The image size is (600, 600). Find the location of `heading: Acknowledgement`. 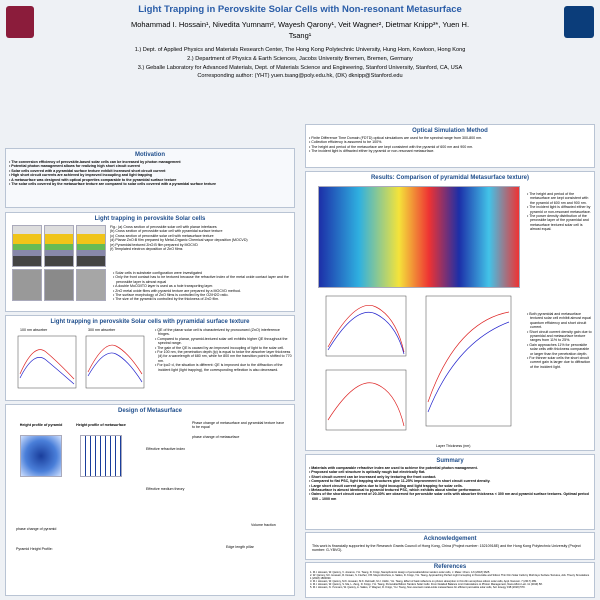

heading: Acknowledgement is located at coordinates (450, 539).